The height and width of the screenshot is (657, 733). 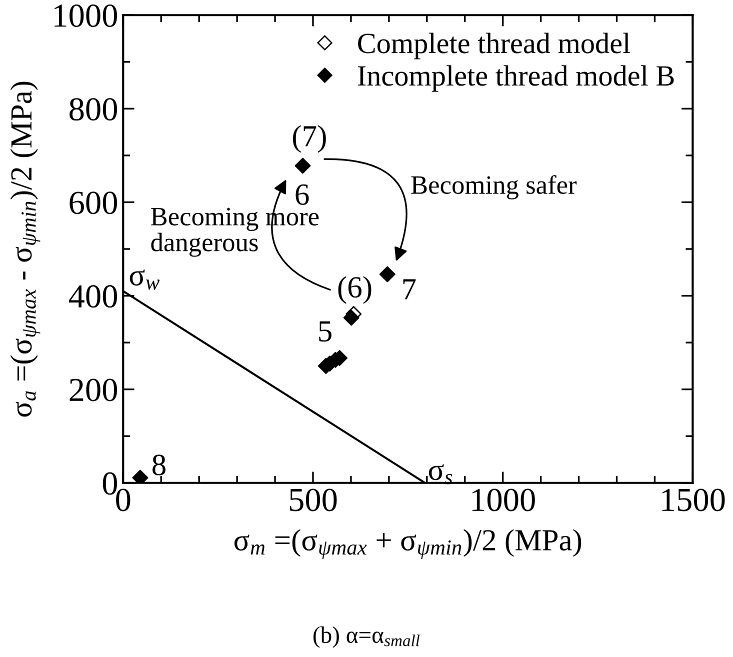 I want to click on x-axis-title: σ$_{m}$ =(σ$_{ψmax}$ + σ$_{ψmin}$)/2 (MPa), so click(x=408, y=544).